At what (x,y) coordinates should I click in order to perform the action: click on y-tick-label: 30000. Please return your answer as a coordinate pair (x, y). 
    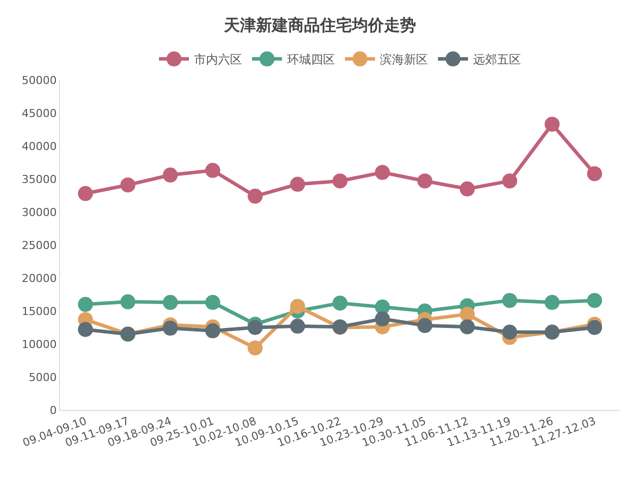
    Looking at the image, I should click on (39, 212).